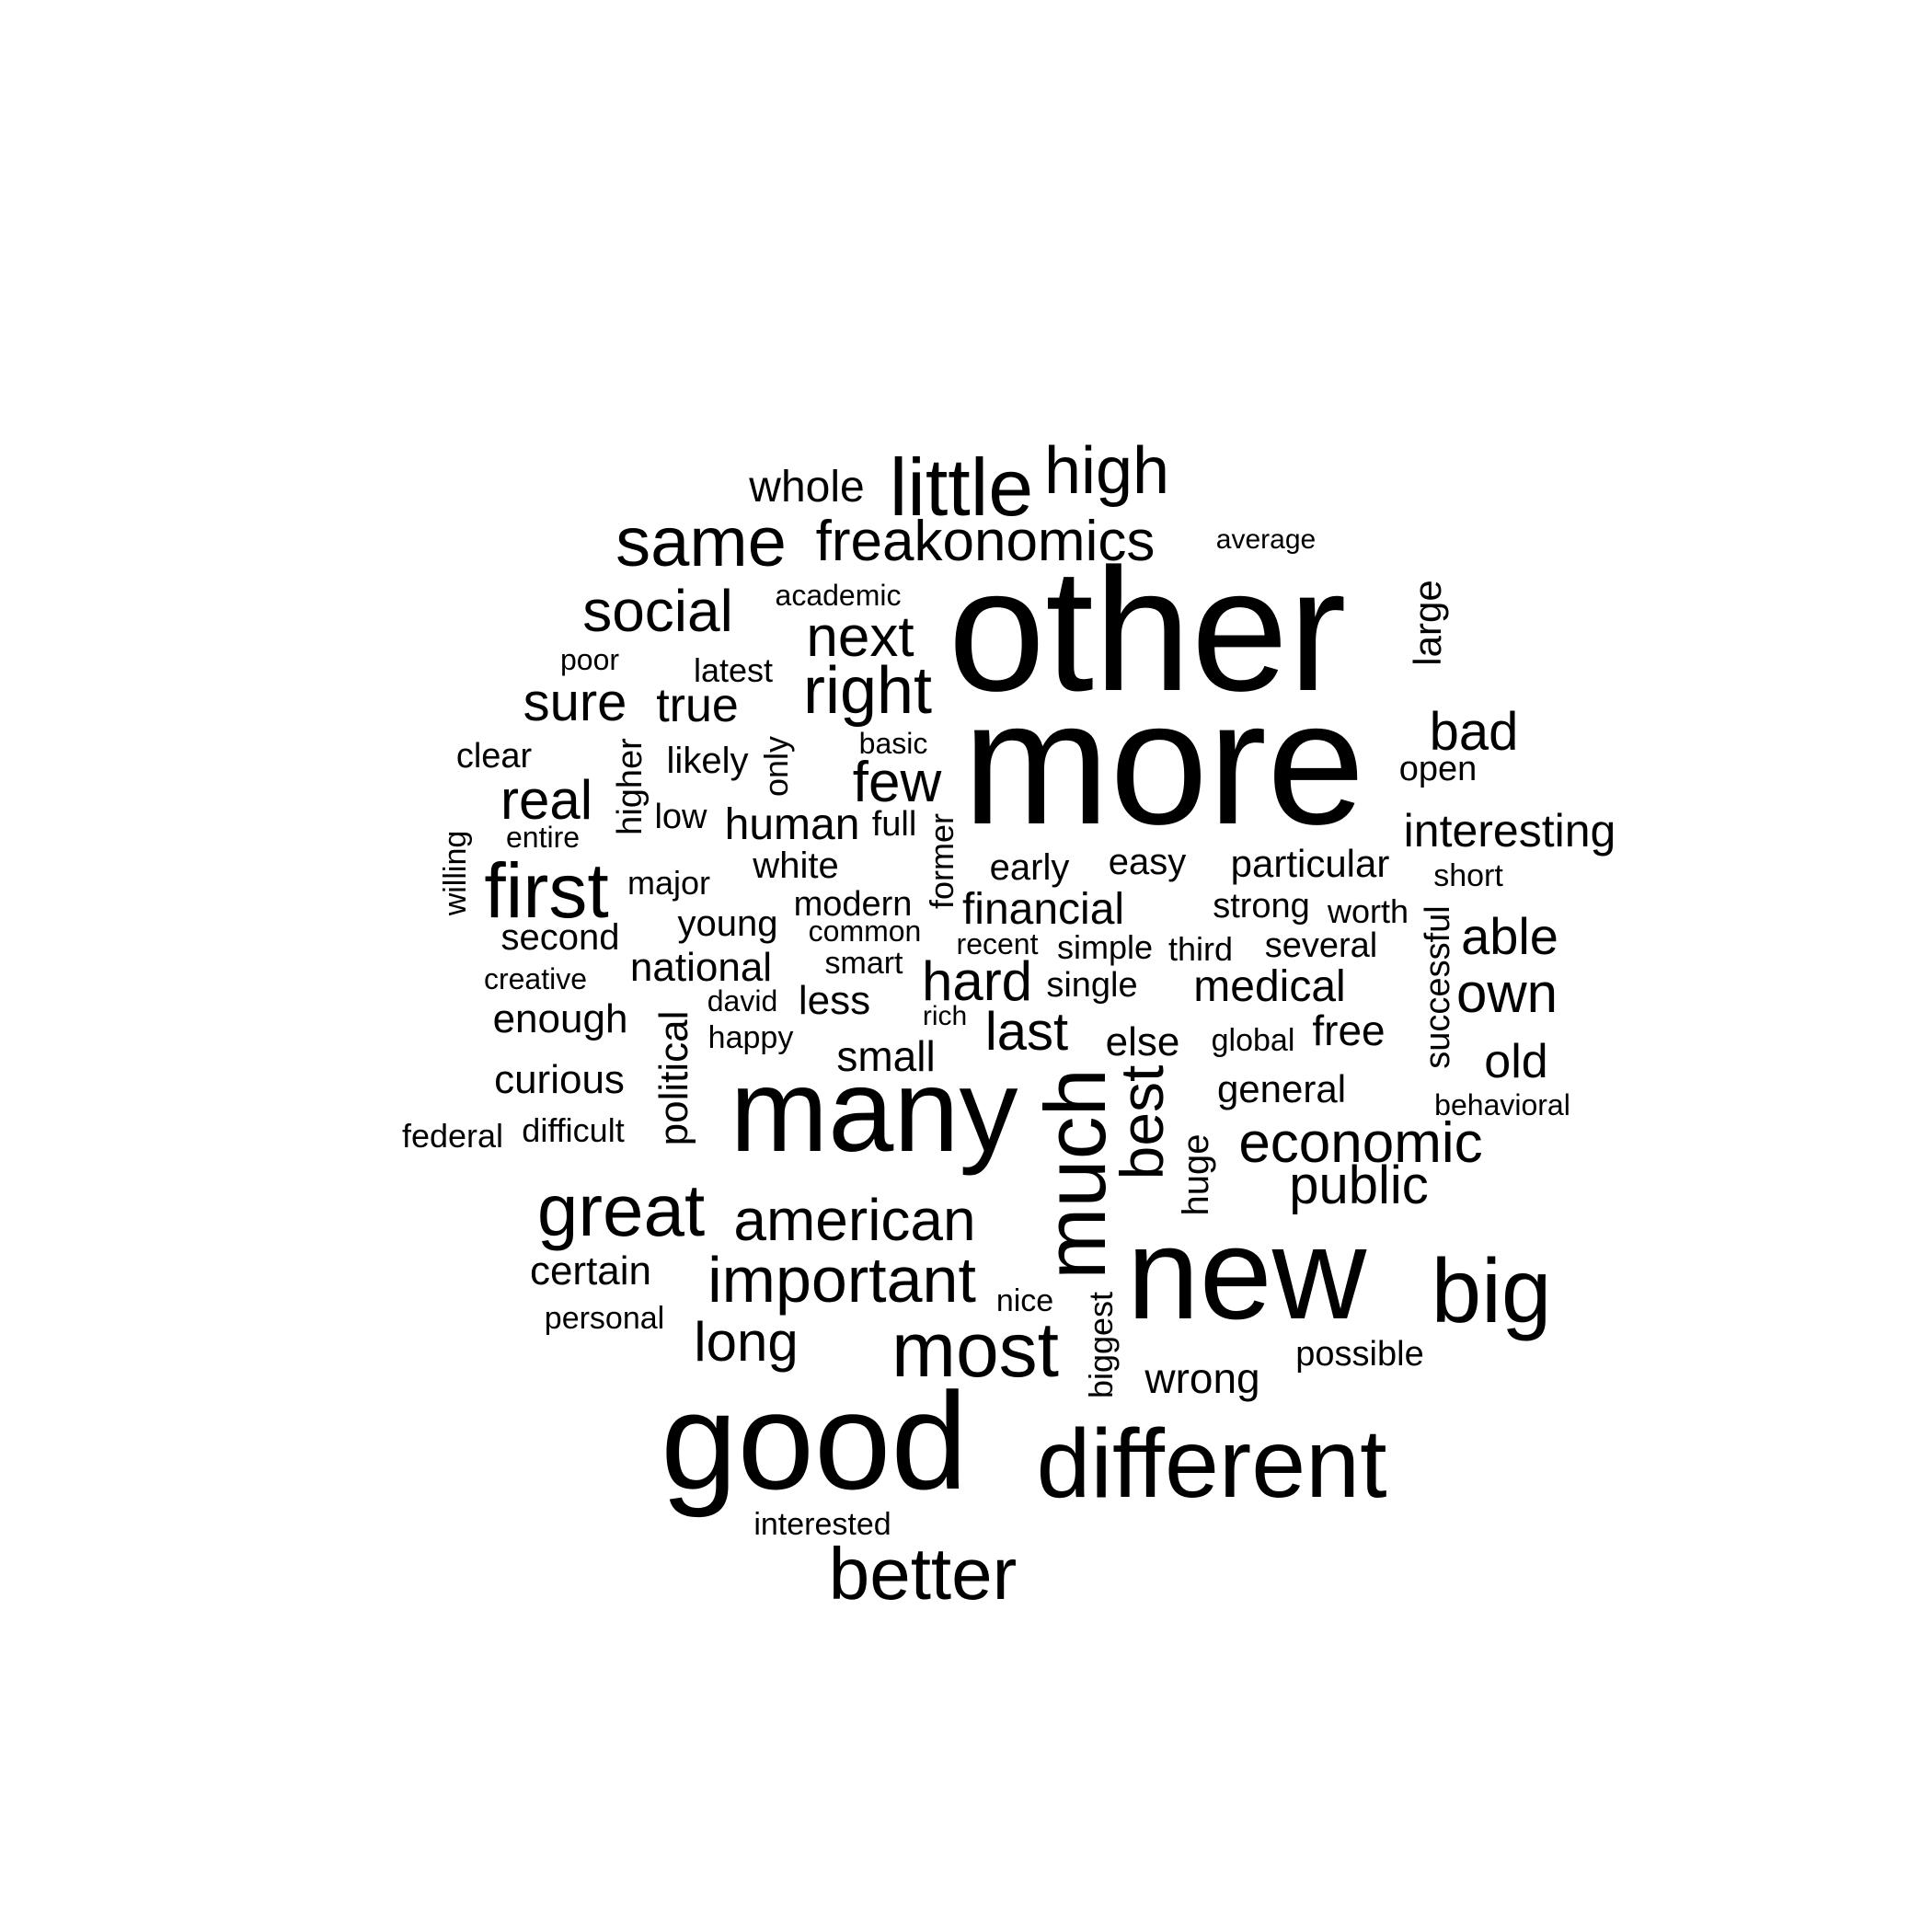  What do you see at coordinates (1211, 1463) in the screenshot?
I see `cloud-word-different: different` at bounding box center [1211, 1463].